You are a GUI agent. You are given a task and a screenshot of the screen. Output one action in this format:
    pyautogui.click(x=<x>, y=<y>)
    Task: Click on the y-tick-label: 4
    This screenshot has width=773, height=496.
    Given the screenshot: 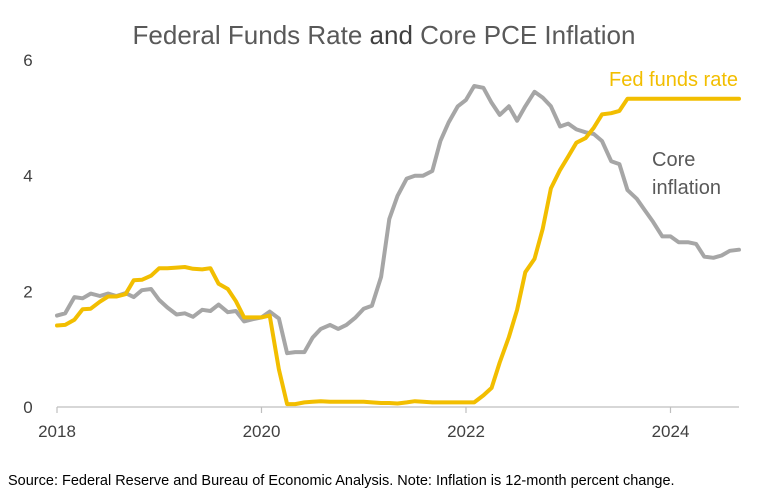 What is the action you would take?
    pyautogui.click(x=27, y=176)
    